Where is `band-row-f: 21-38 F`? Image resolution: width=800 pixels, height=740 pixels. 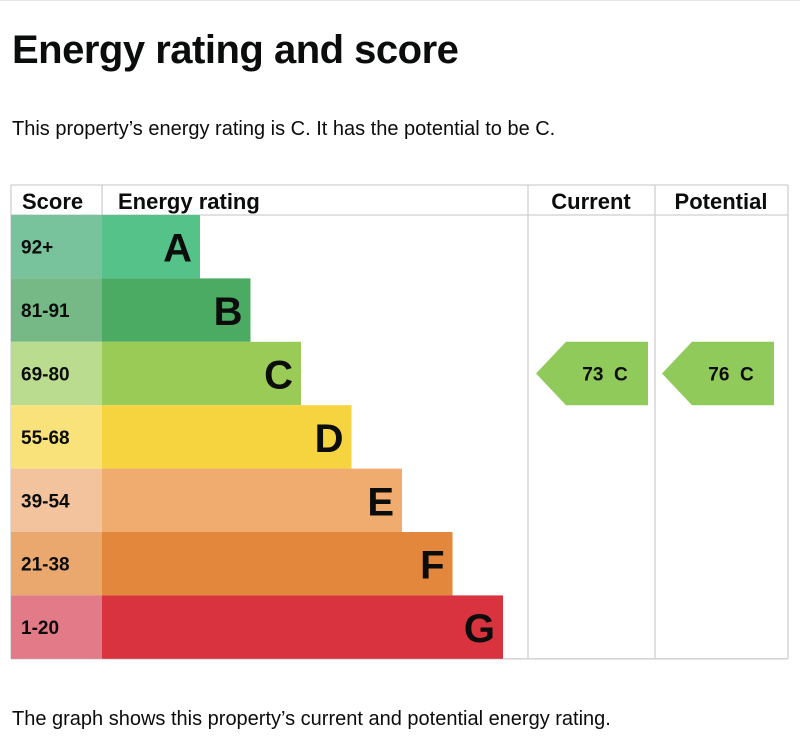 band-row-f: 21-38 F is located at coordinates (232, 564).